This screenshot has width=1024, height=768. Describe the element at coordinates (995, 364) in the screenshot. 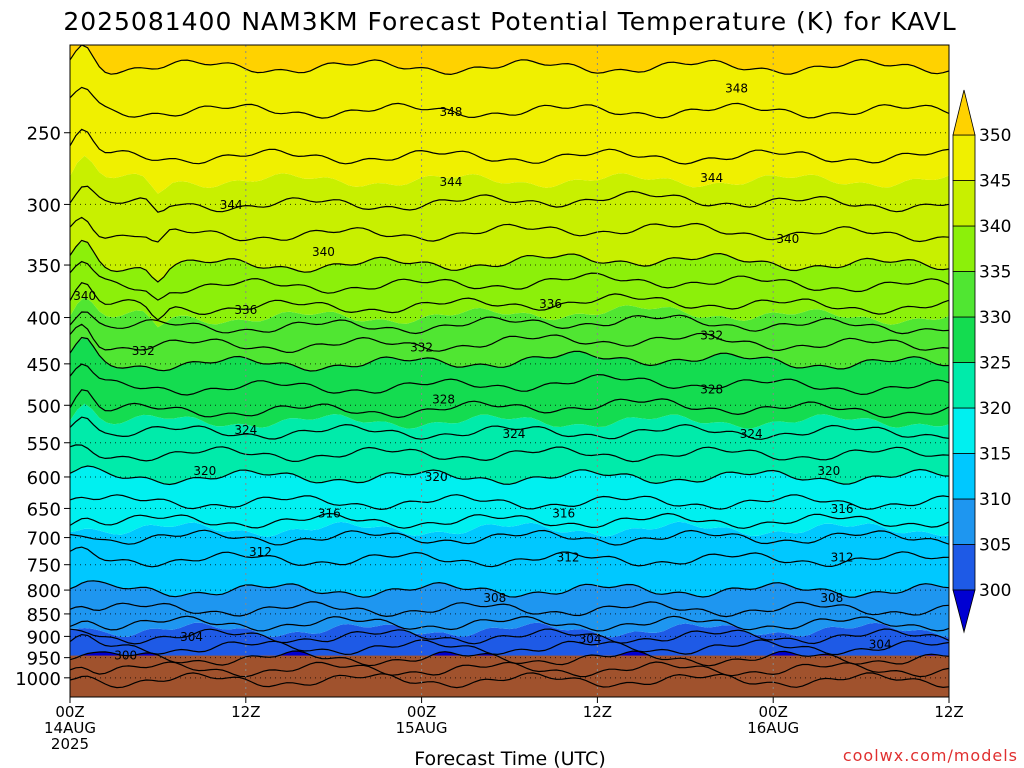

I see `colorbar-label: 325` at that location.